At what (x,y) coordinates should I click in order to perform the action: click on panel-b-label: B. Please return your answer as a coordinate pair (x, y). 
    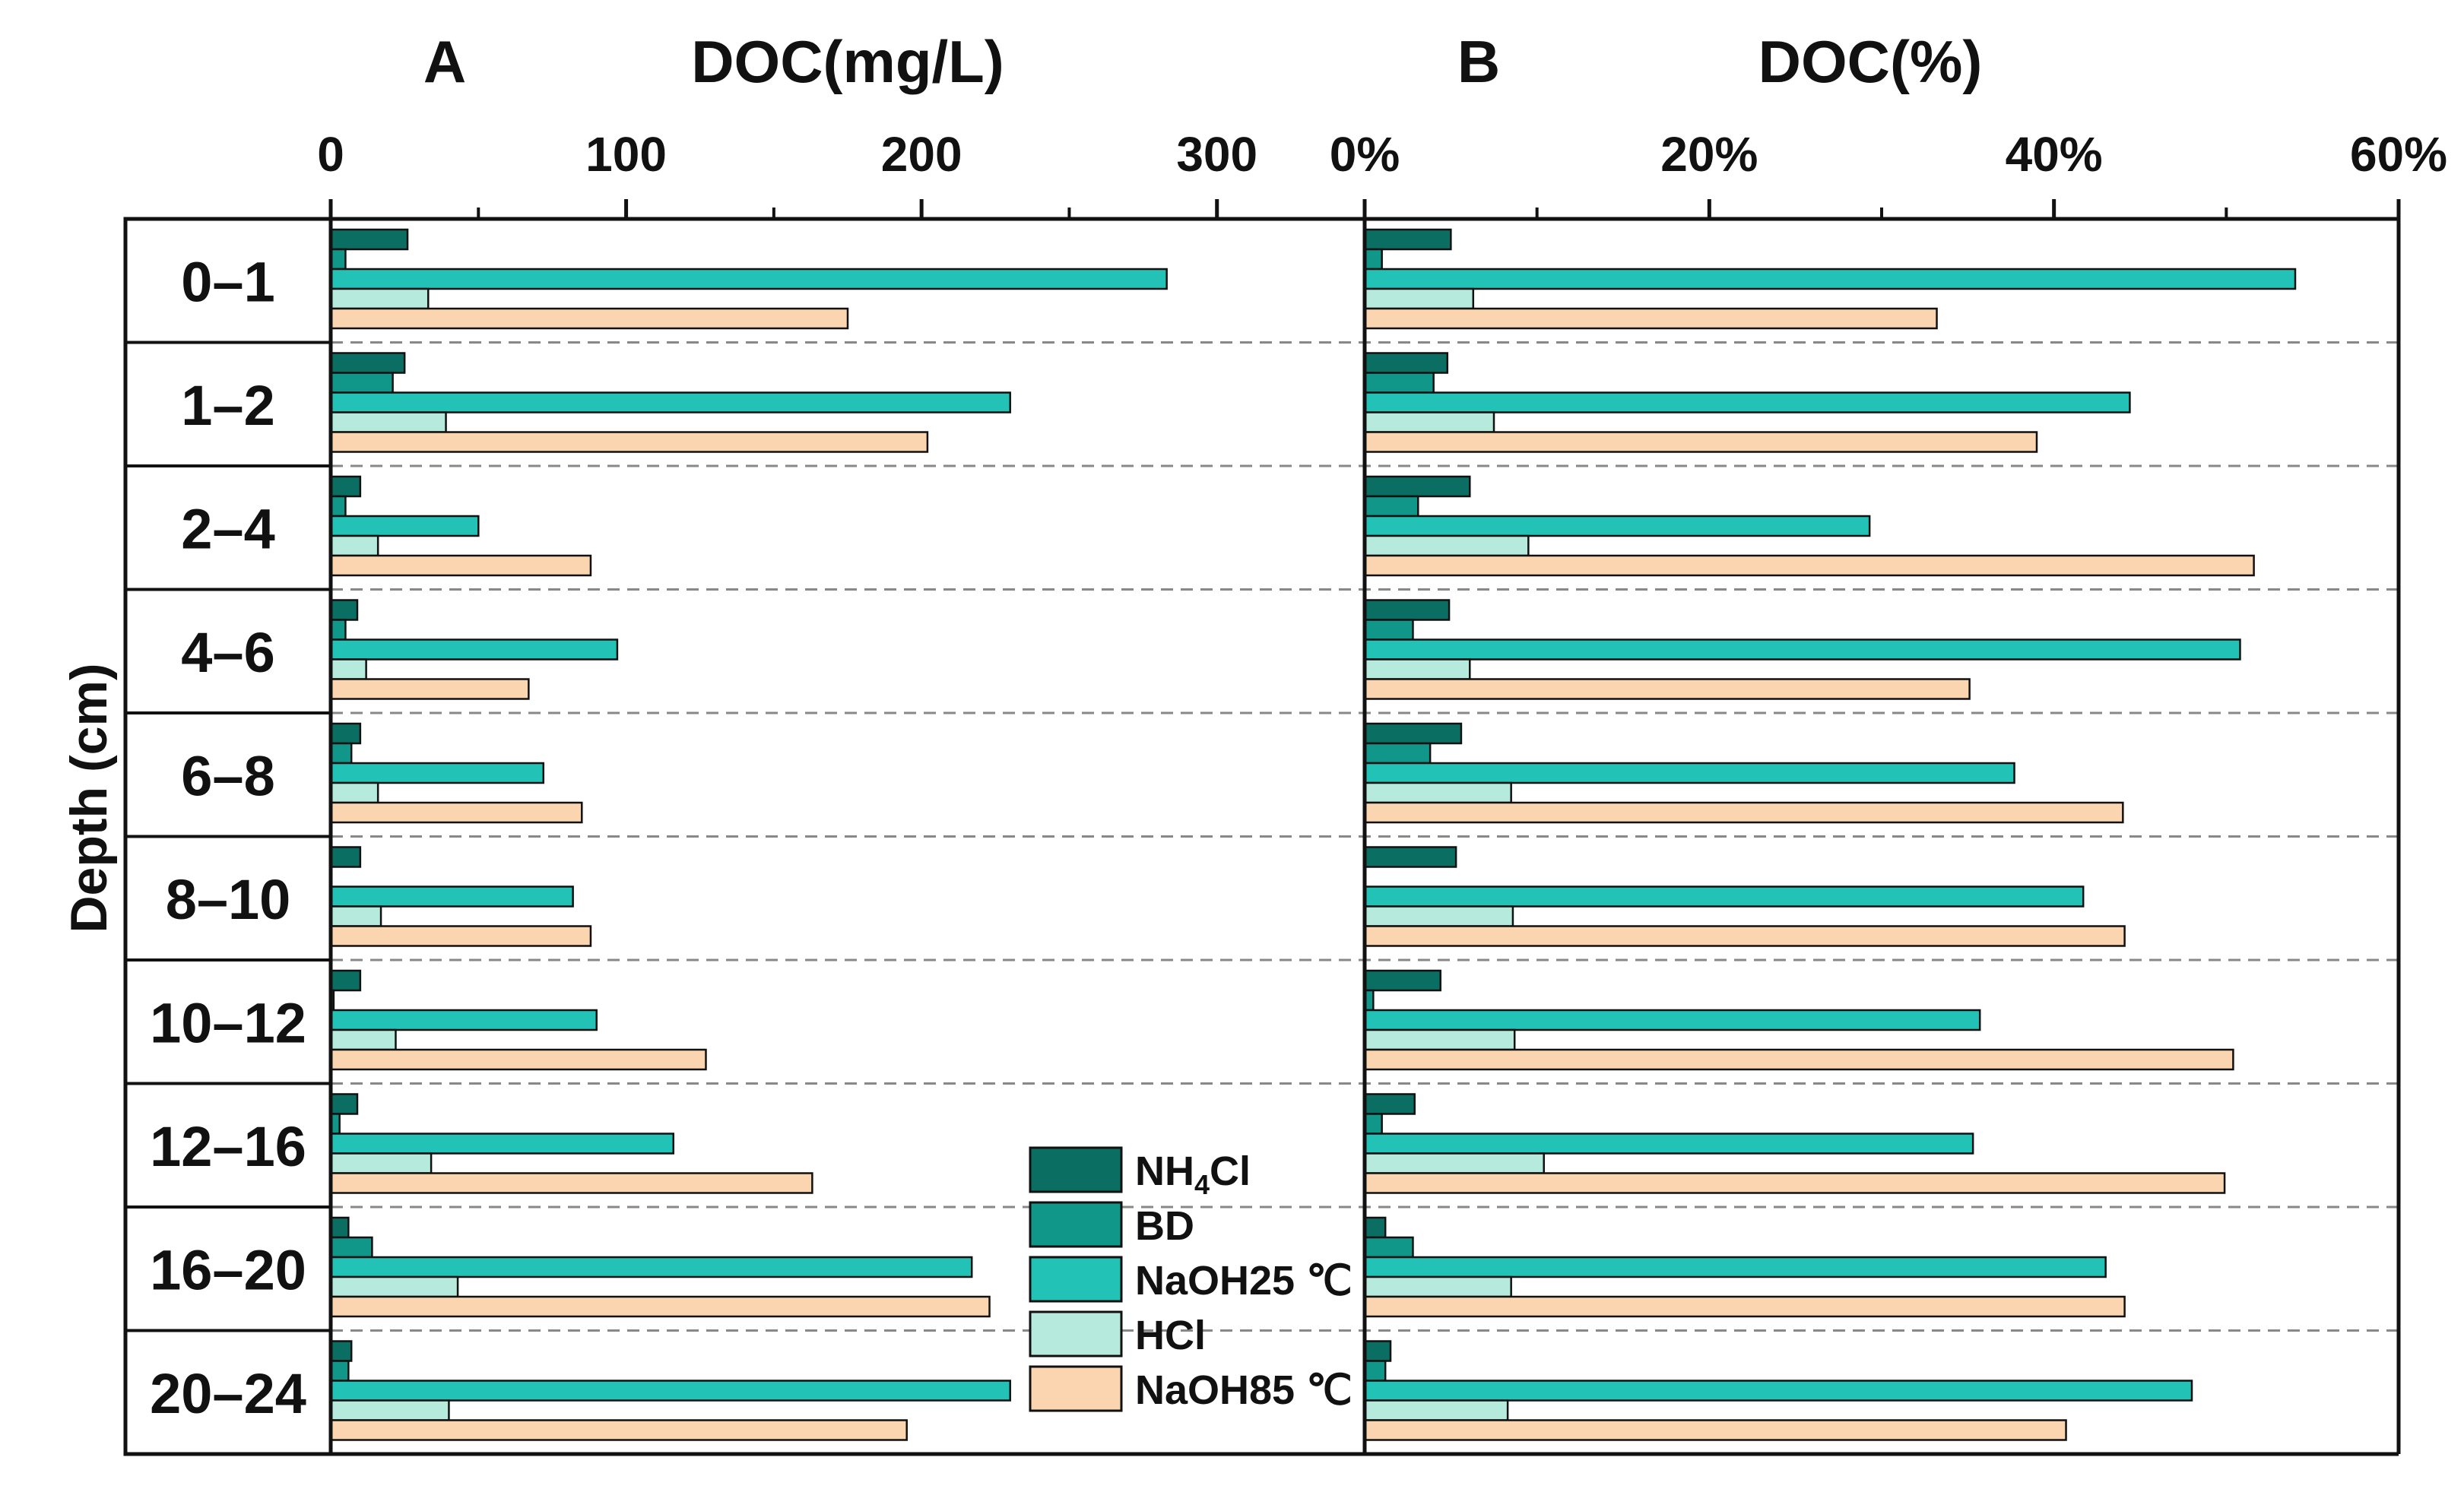
    Looking at the image, I should click on (1479, 61).